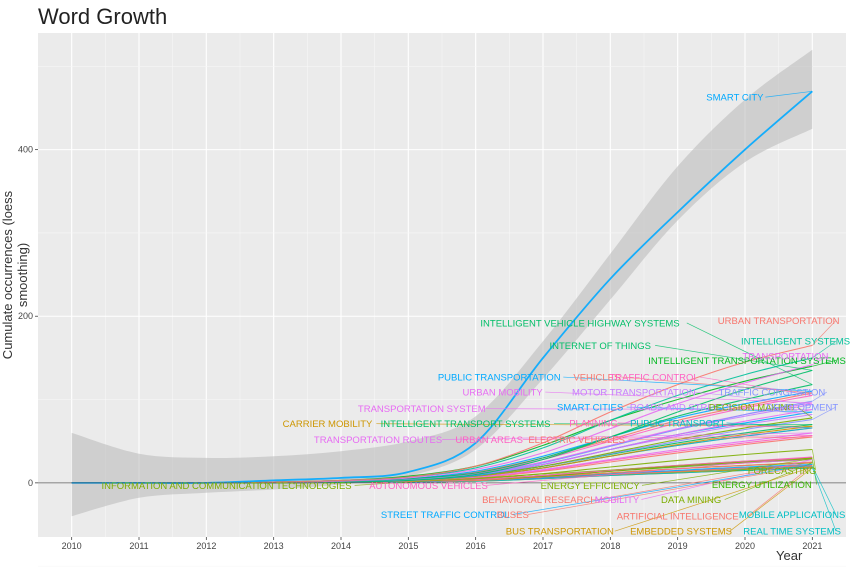 This screenshot has height=569, width=854. What do you see at coordinates (579, 323) in the screenshot?
I see `label-intelligent-vehicle-highway-systems: INTELLIGENT VEHICLE HIGHWAY SYSTEMS` at bounding box center [579, 323].